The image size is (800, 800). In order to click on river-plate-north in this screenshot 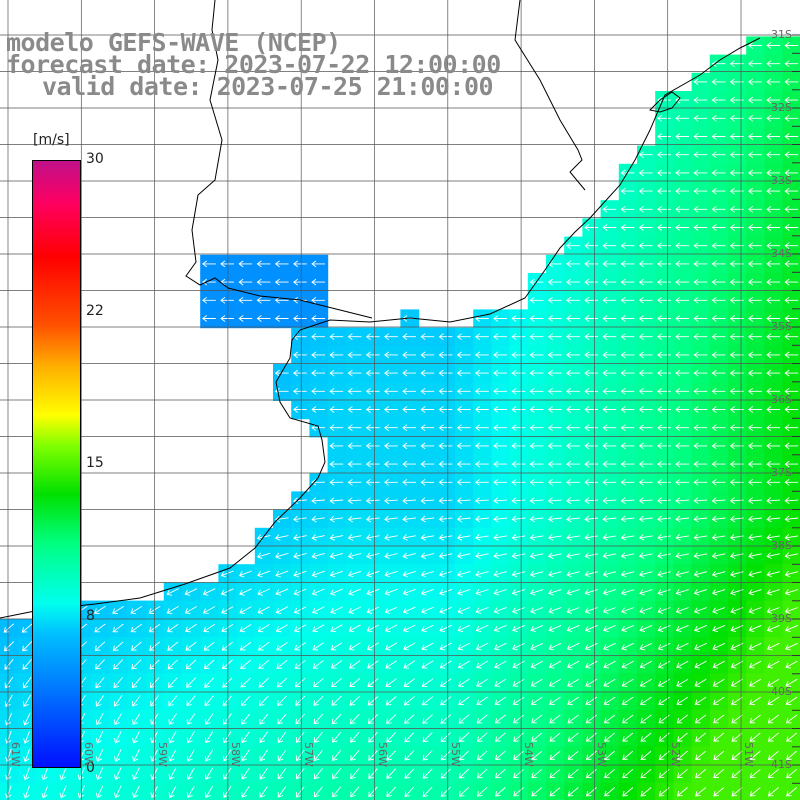, I will do `click(300, 303)`.